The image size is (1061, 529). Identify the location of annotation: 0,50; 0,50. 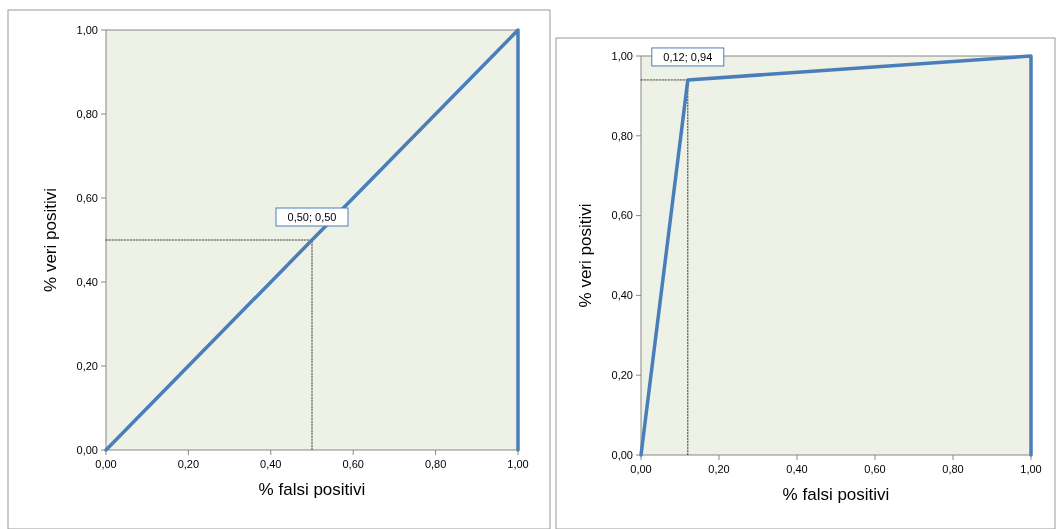
(312, 217).